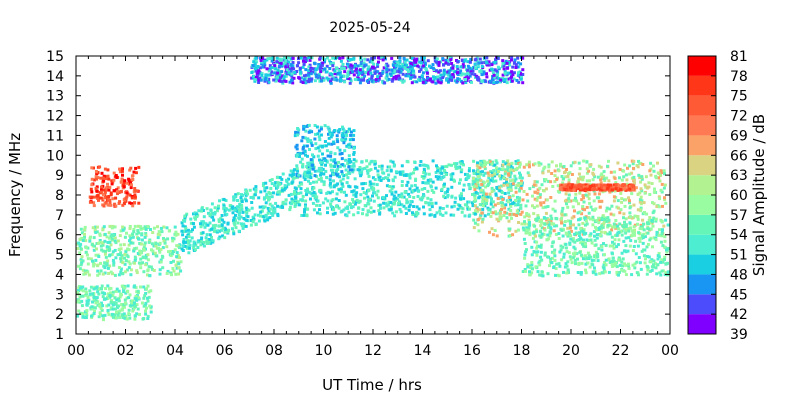 The width and height of the screenshot is (800, 400). I want to click on y-tick-label: 11, so click(55, 136).